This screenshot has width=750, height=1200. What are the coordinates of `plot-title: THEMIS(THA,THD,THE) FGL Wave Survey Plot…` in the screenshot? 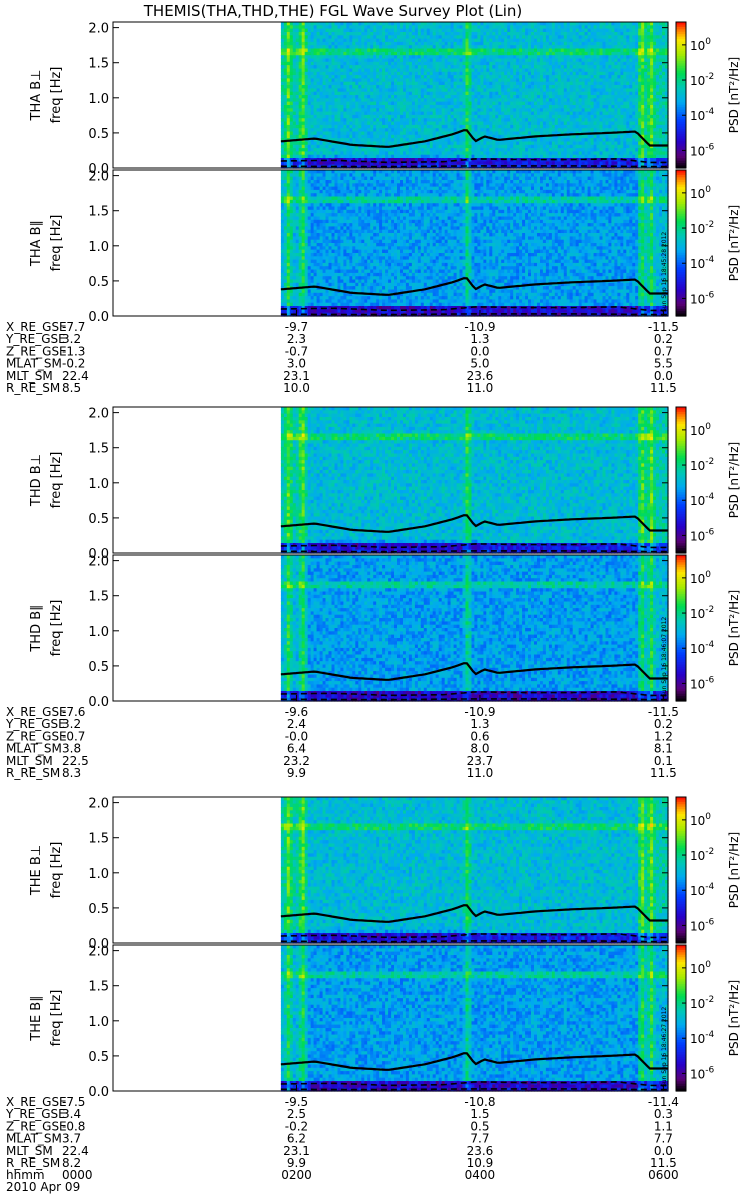 It's located at (332, 11).